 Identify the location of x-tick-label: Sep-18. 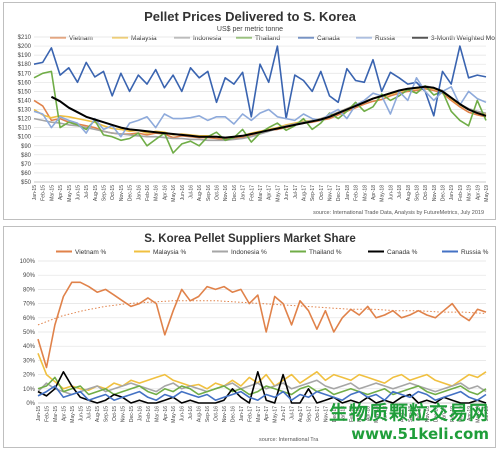
(417, 193).